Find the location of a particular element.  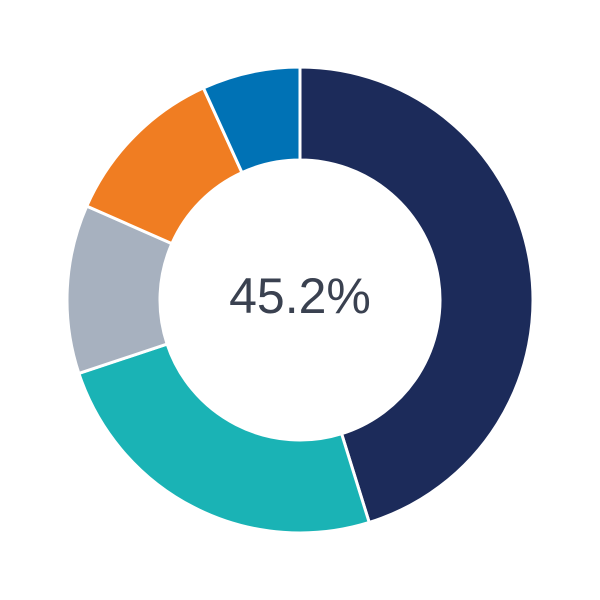

center-label: 45.2% is located at coordinates (300, 296).